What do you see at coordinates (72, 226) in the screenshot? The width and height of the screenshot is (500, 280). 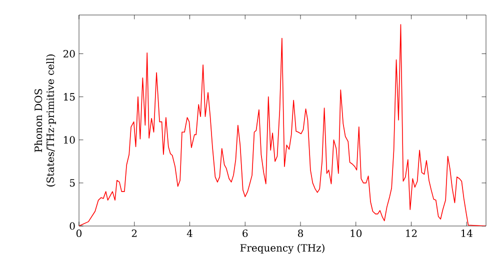 I see `y-tick-label: 0` at bounding box center [72, 226].